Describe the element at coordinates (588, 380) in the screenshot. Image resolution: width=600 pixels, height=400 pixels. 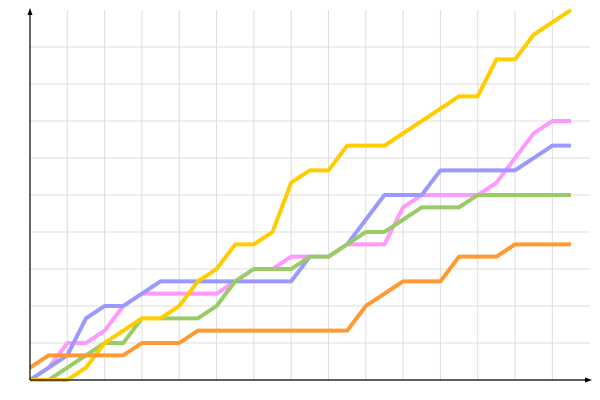
I see `x-axis-arrow-icon` at that location.